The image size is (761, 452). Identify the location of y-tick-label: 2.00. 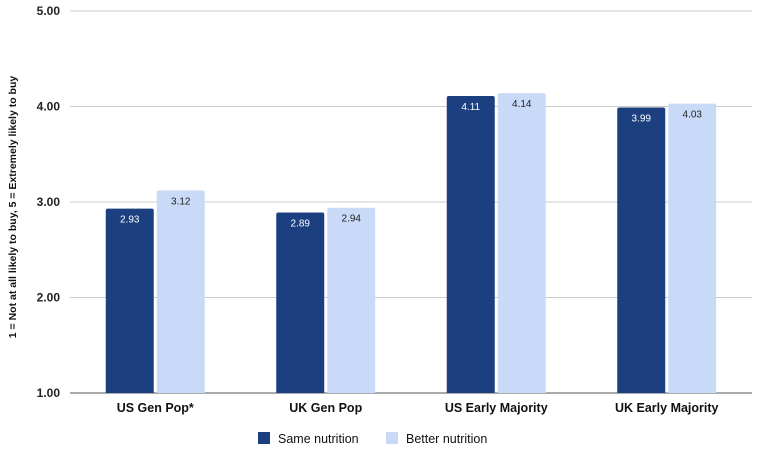
(49, 298).